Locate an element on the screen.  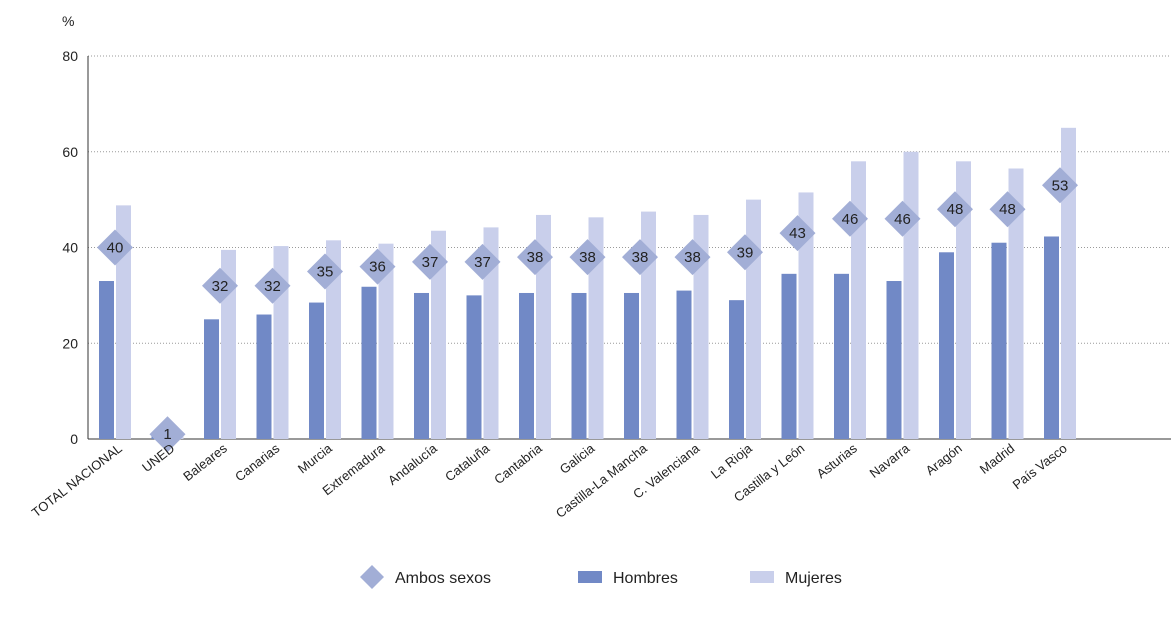
data-label: 36 is located at coordinates (377, 267).